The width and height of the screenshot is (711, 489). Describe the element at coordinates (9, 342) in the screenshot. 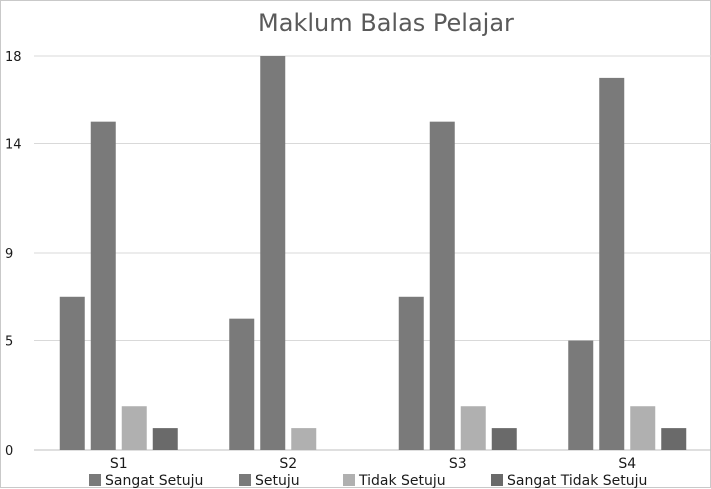

I see `y-tick-label: 5` at that location.